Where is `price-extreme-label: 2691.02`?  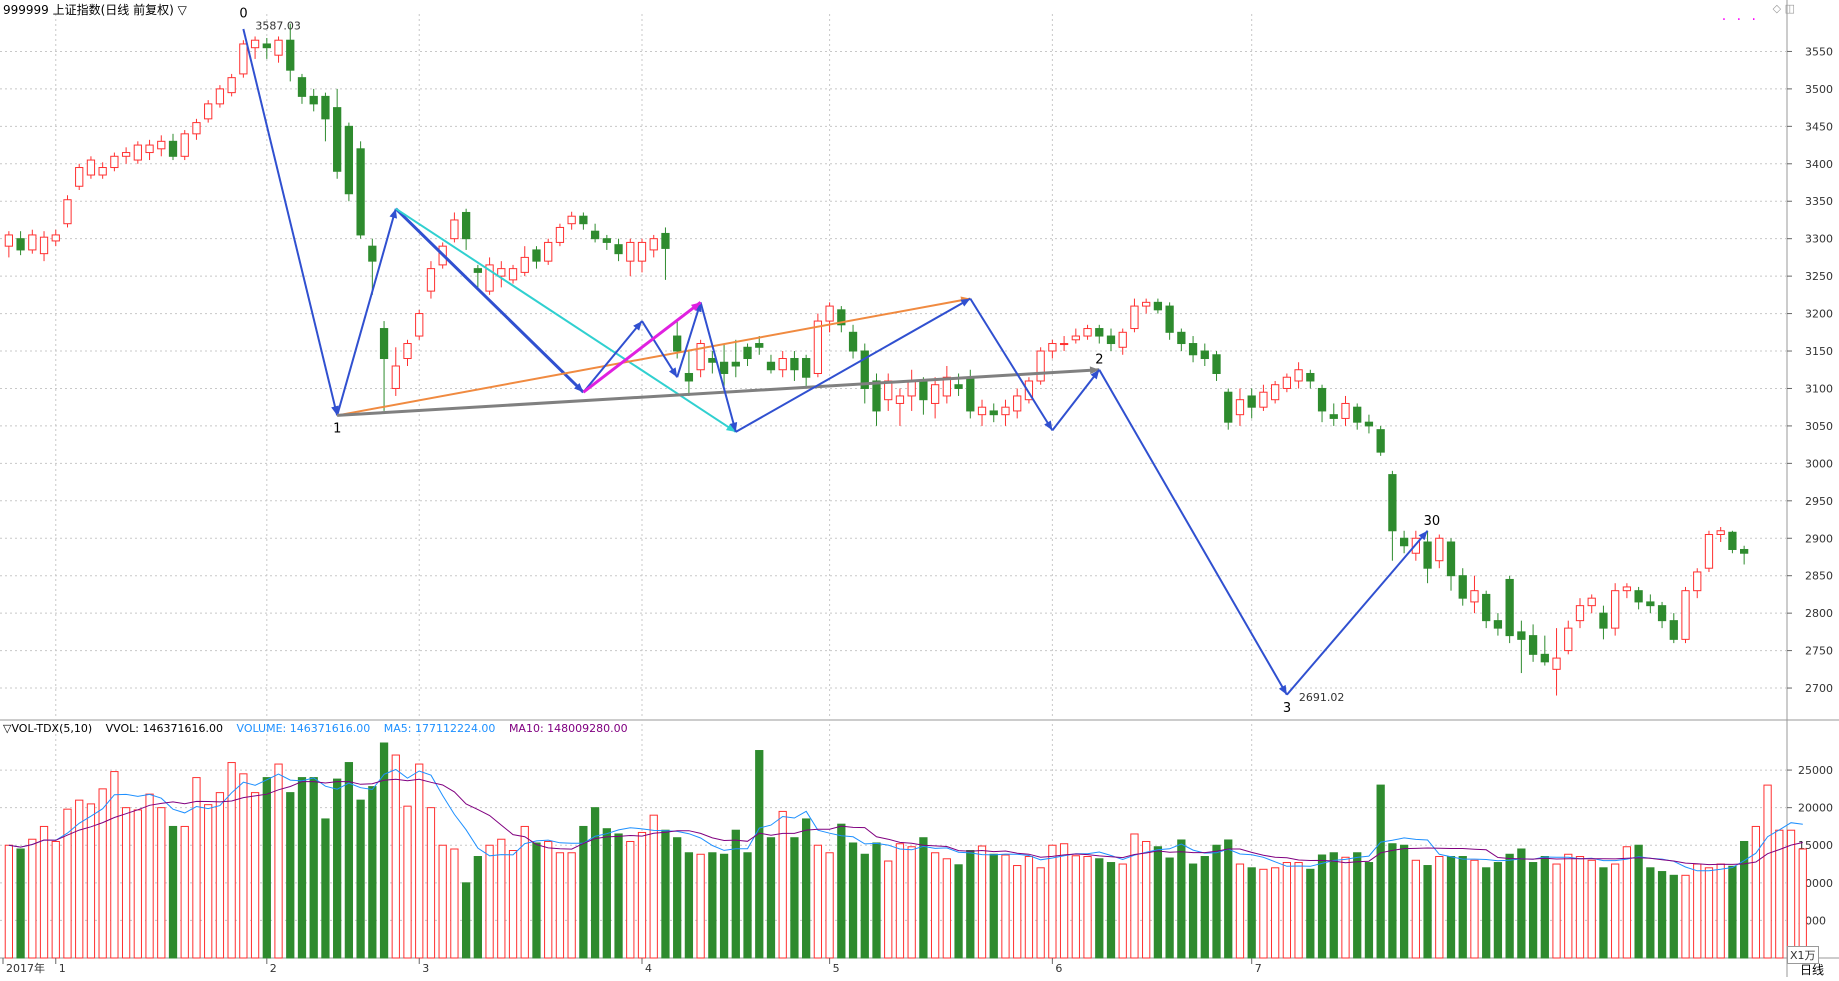
price-extreme-label: 2691.02 is located at coordinates (1322, 697).